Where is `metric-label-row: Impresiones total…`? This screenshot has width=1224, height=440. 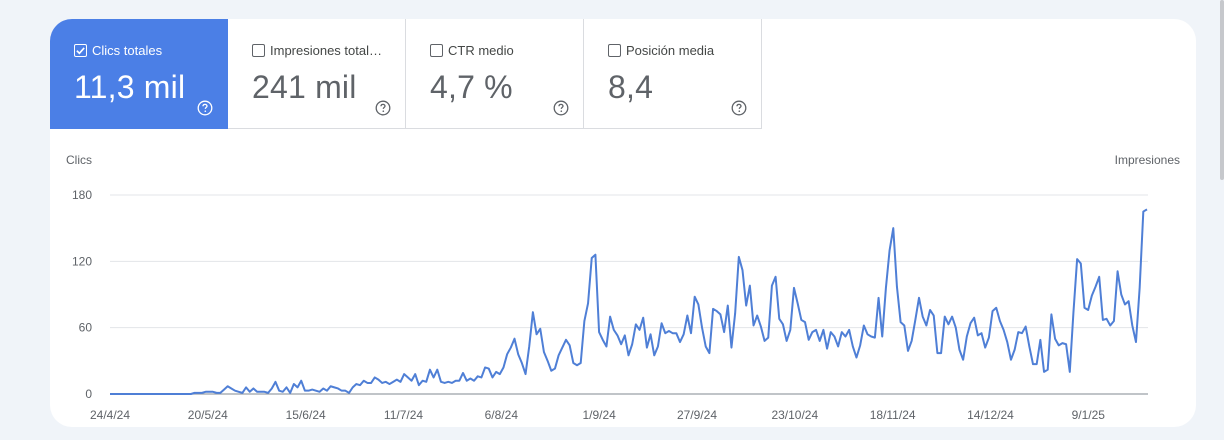 metric-label-row: Impresiones total… is located at coordinates (317, 50).